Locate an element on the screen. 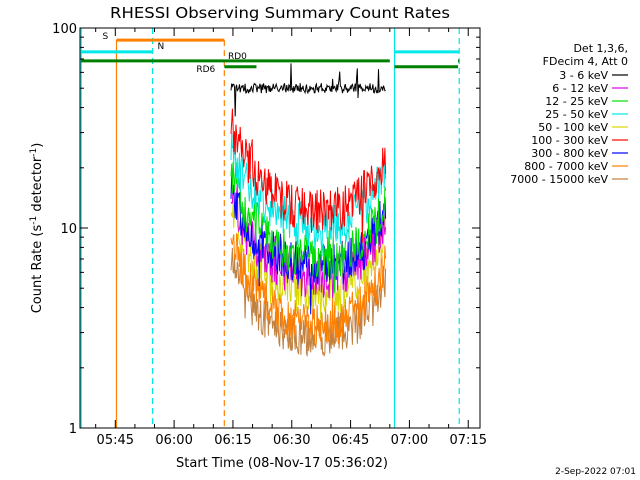 Image resolution: width=640 pixels, height=480 pixels. y-tick-label-1: 1 is located at coordinates (73, 429).